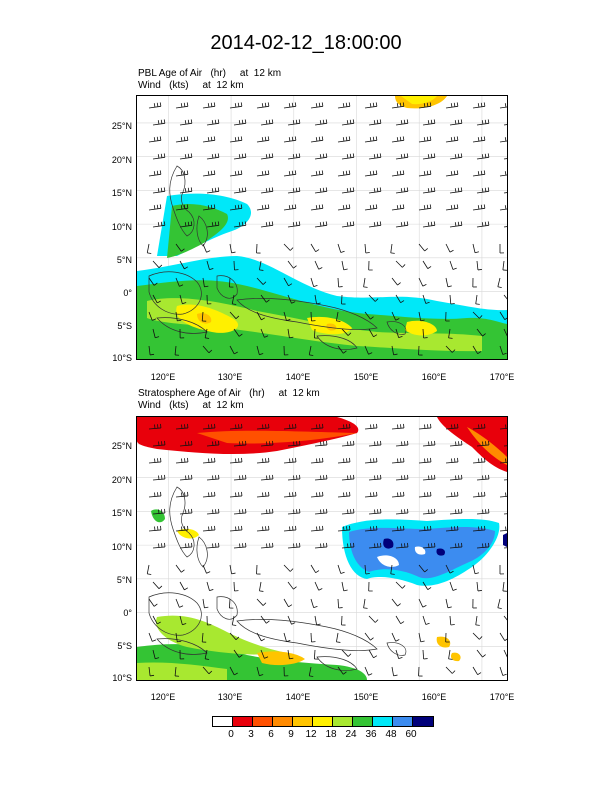 This screenshot has height=792, width=612. What do you see at coordinates (351, 734) in the screenshot?
I see `colorbar-label: 24` at bounding box center [351, 734].